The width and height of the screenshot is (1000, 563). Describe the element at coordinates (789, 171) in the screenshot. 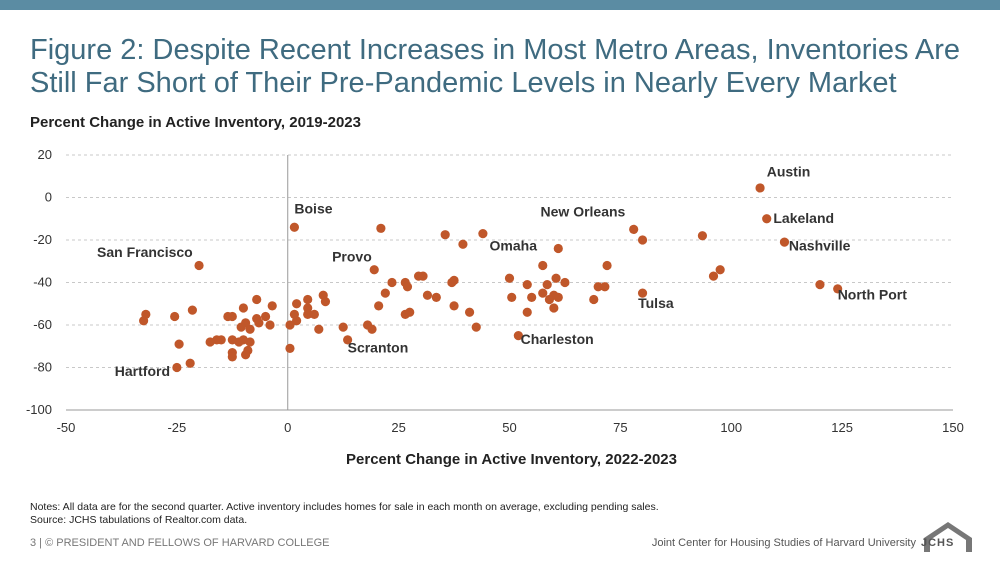

I see `metro-label: Austin` at that location.